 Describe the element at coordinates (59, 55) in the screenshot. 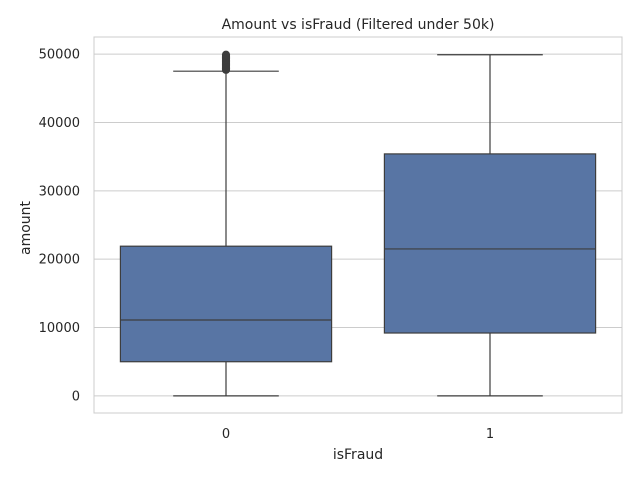

I see `y-tick-label: 50000` at that location.